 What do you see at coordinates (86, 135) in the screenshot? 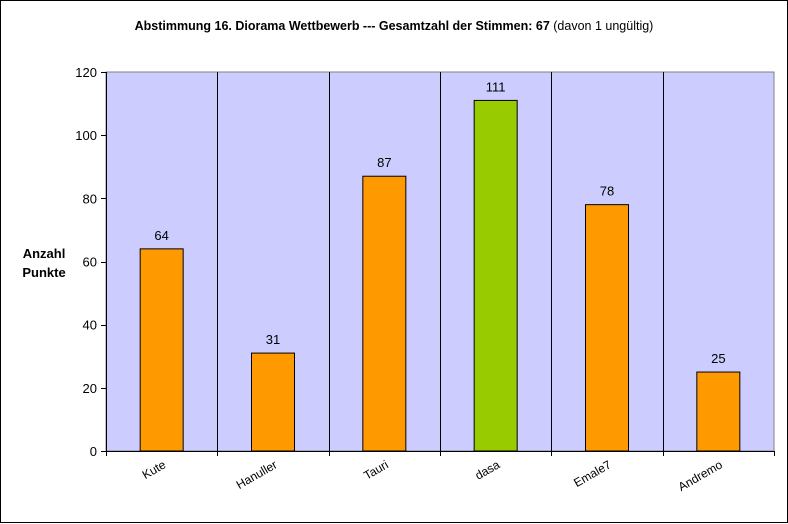
I see `y-tick-label: 100` at bounding box center [86, 135].